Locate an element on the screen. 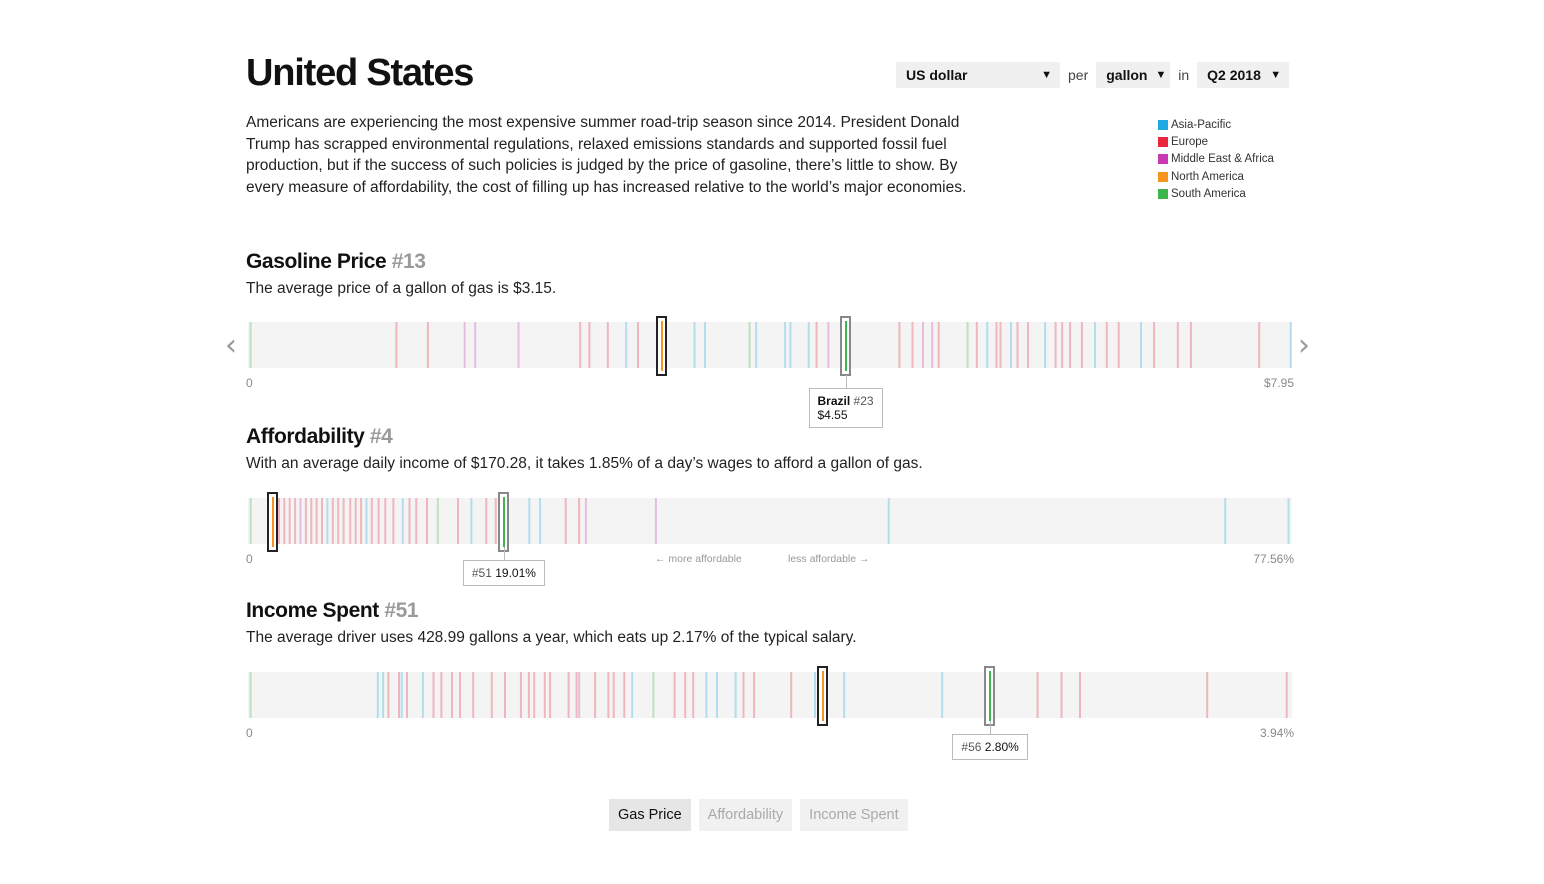 The width and height of the screenshot is (1544, 884). gas-price-strip is located at coordinates (770, 346).